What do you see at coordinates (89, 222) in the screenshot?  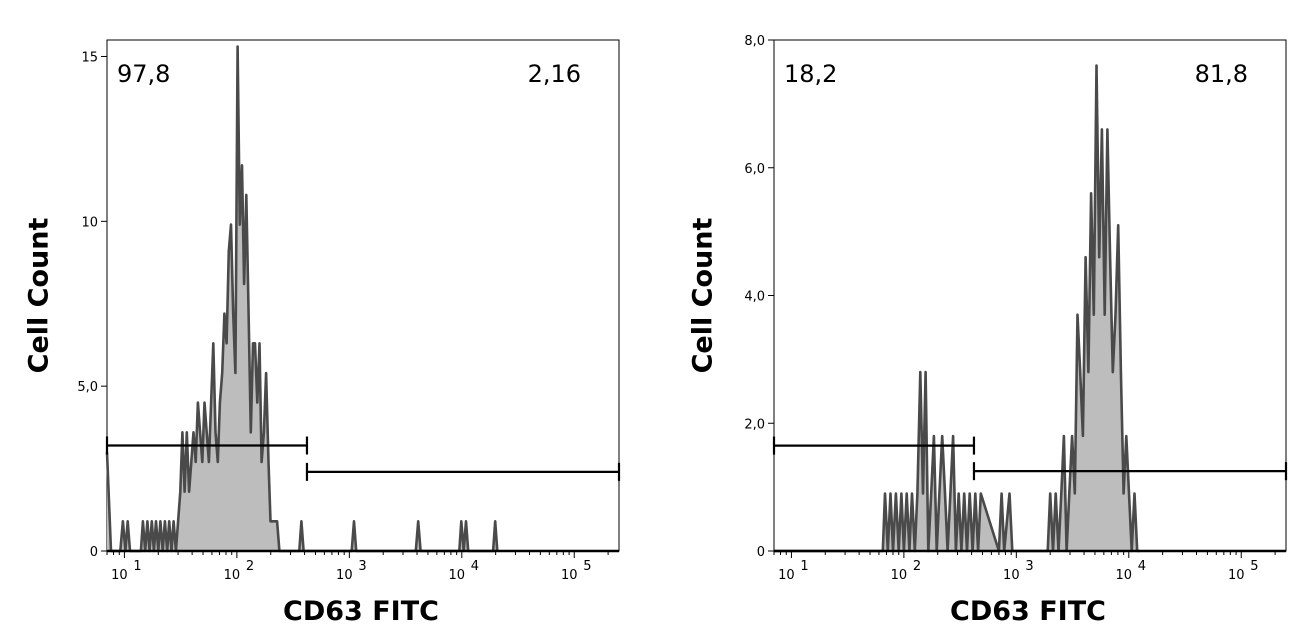 I see `y-tick-label: 10` at bounding box center [89, 222].